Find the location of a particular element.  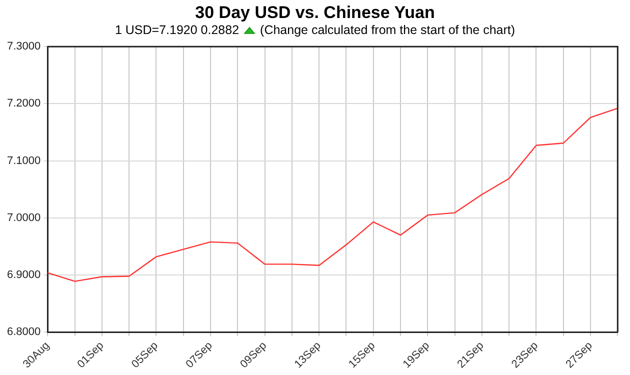

chart-subtitle: 1 USD=7.1920 0.2882 is located at coordinates (177, 30).